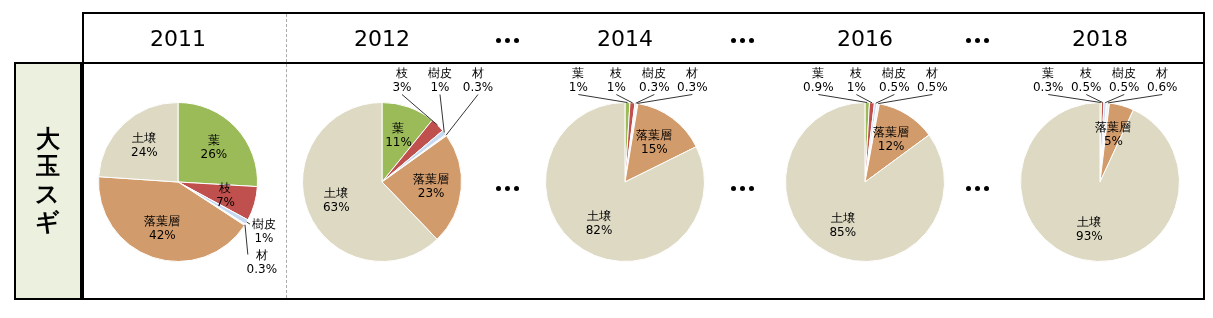 The width and height of the screenshot is (1213, 318). What do you see at coordinates (402, 86) in the screenshot?
I see `data-label: 3%` at bounding box center [402, 86].